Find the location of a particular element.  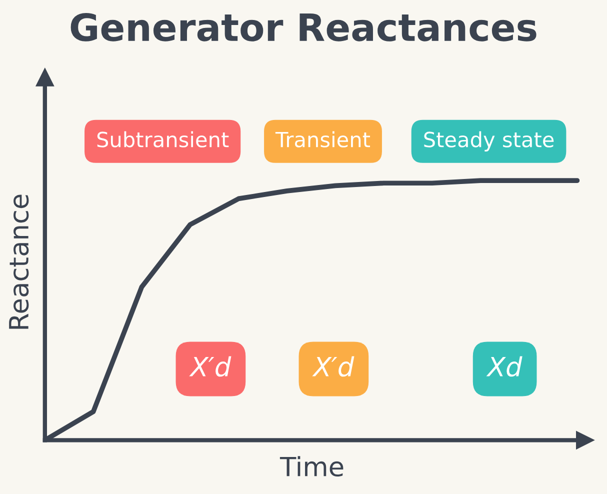

x-axis-title: Time is located at coordinates (312, 466).